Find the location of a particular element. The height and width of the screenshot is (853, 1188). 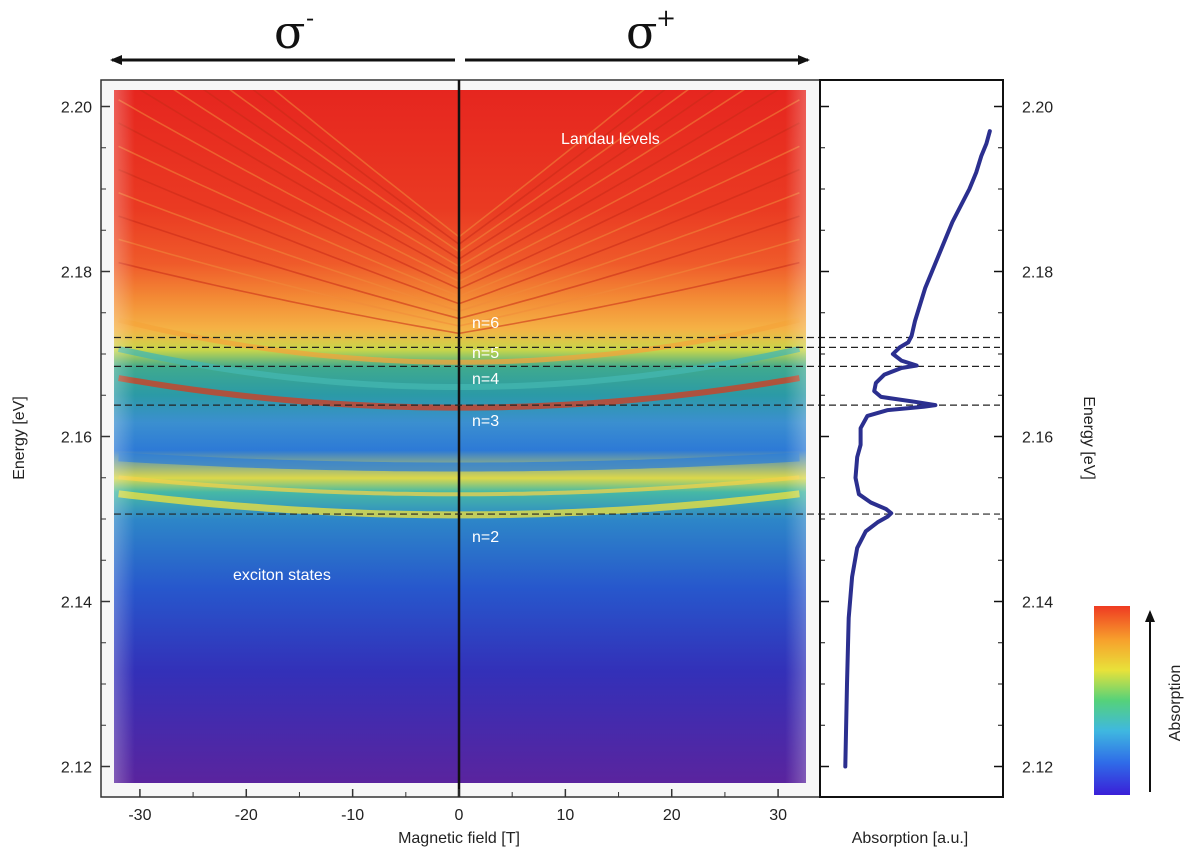

x-tick-label: 20 is located at coordinates (672, 815).